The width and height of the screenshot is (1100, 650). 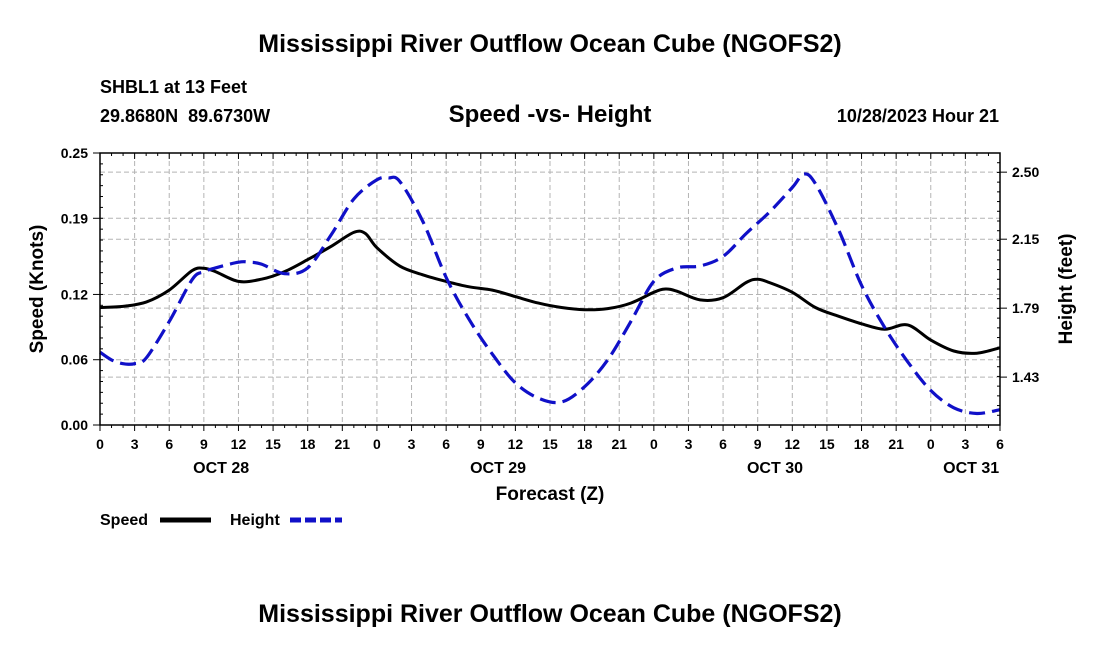 What do you see at coordinates (74, 294) in the screenshot?
I see `y-tick-label: 0.12` at bounding box center [74, 294].